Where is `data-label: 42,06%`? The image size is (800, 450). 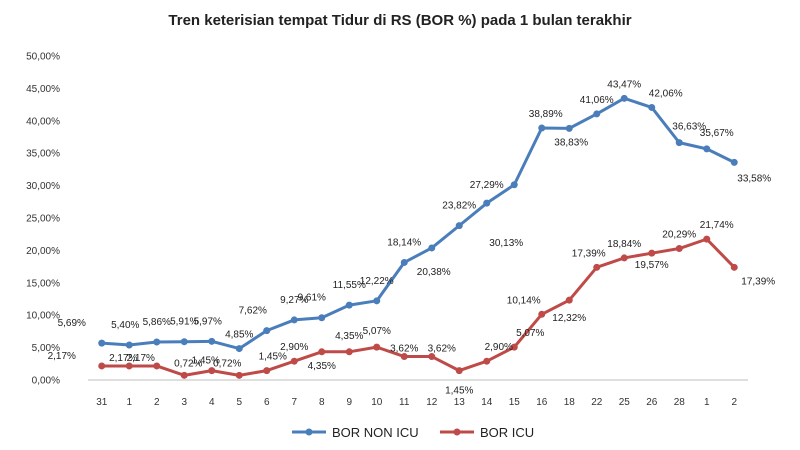
data-label: 42,06% is located at coordinates (666, 93).